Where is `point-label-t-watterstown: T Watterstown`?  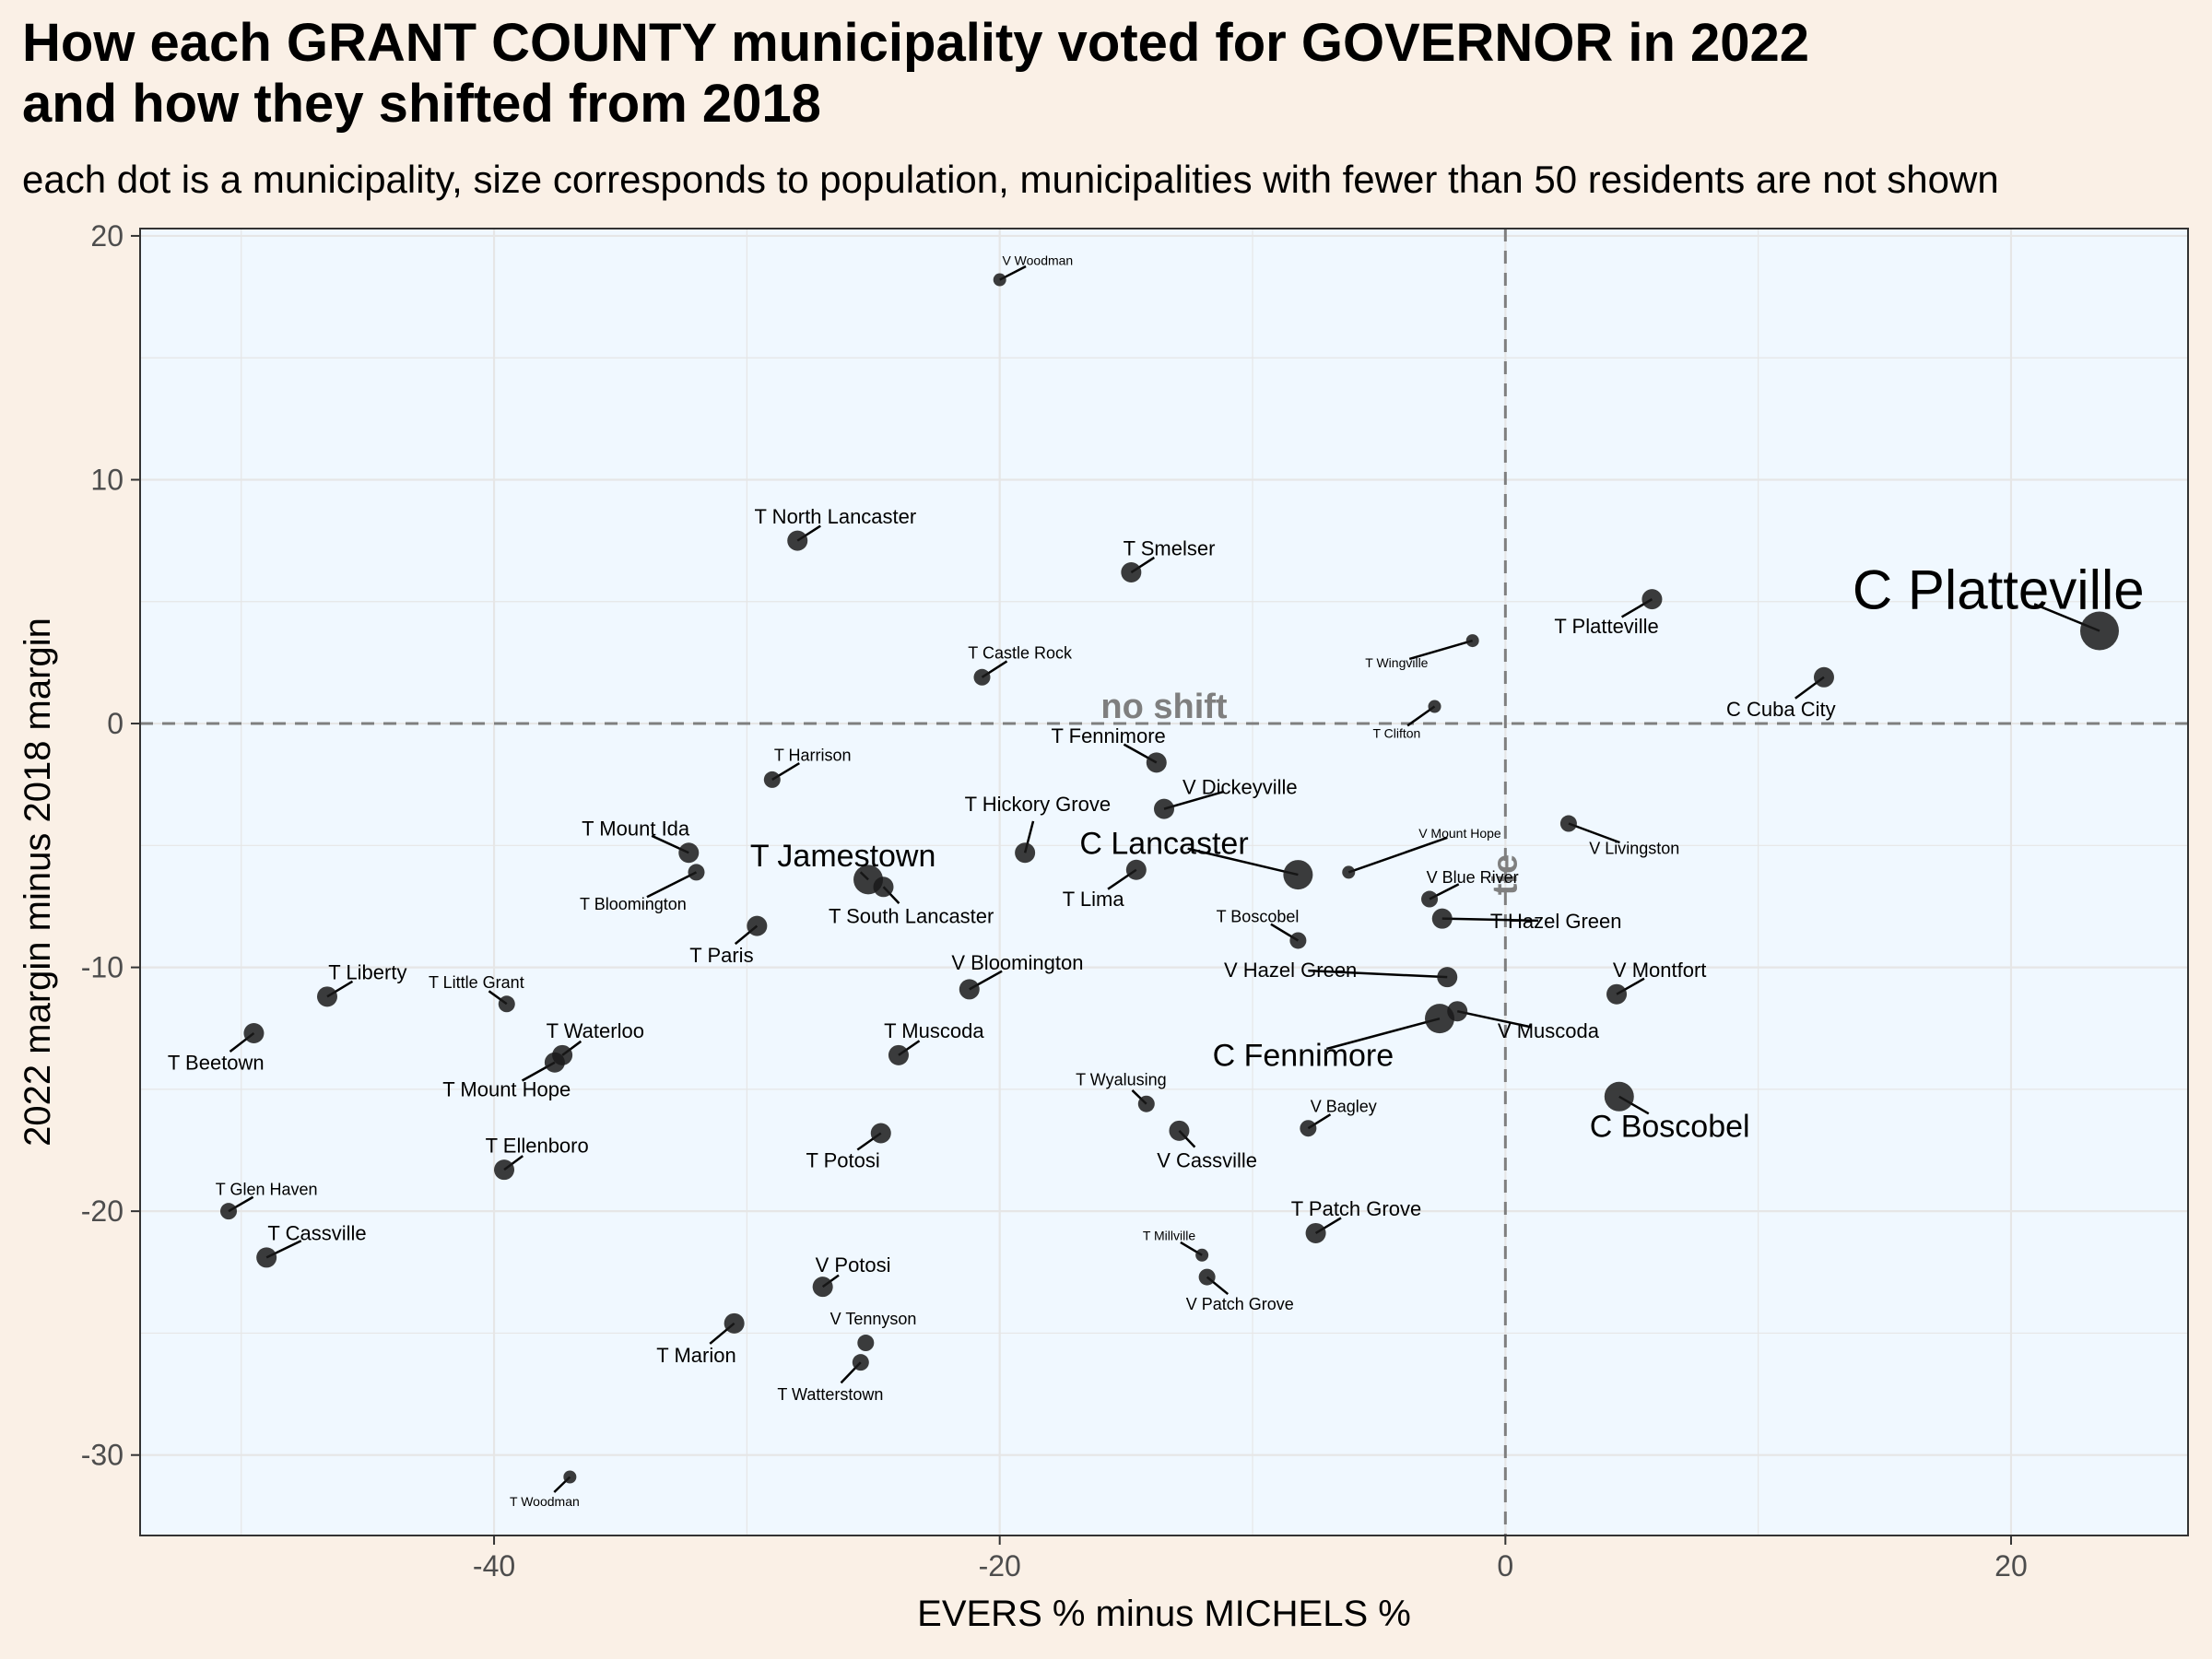
point-label-t-watterstown: T Watterstown is located at coordinates (830, 1394).